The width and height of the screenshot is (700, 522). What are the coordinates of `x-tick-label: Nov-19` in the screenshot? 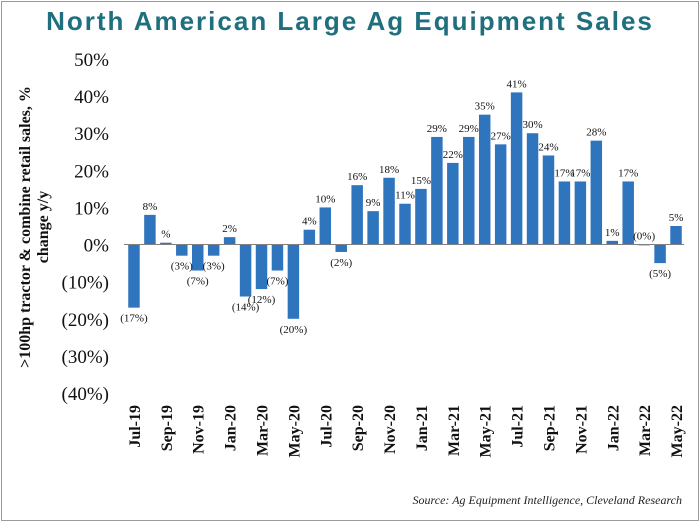 It's located at (199, 429).